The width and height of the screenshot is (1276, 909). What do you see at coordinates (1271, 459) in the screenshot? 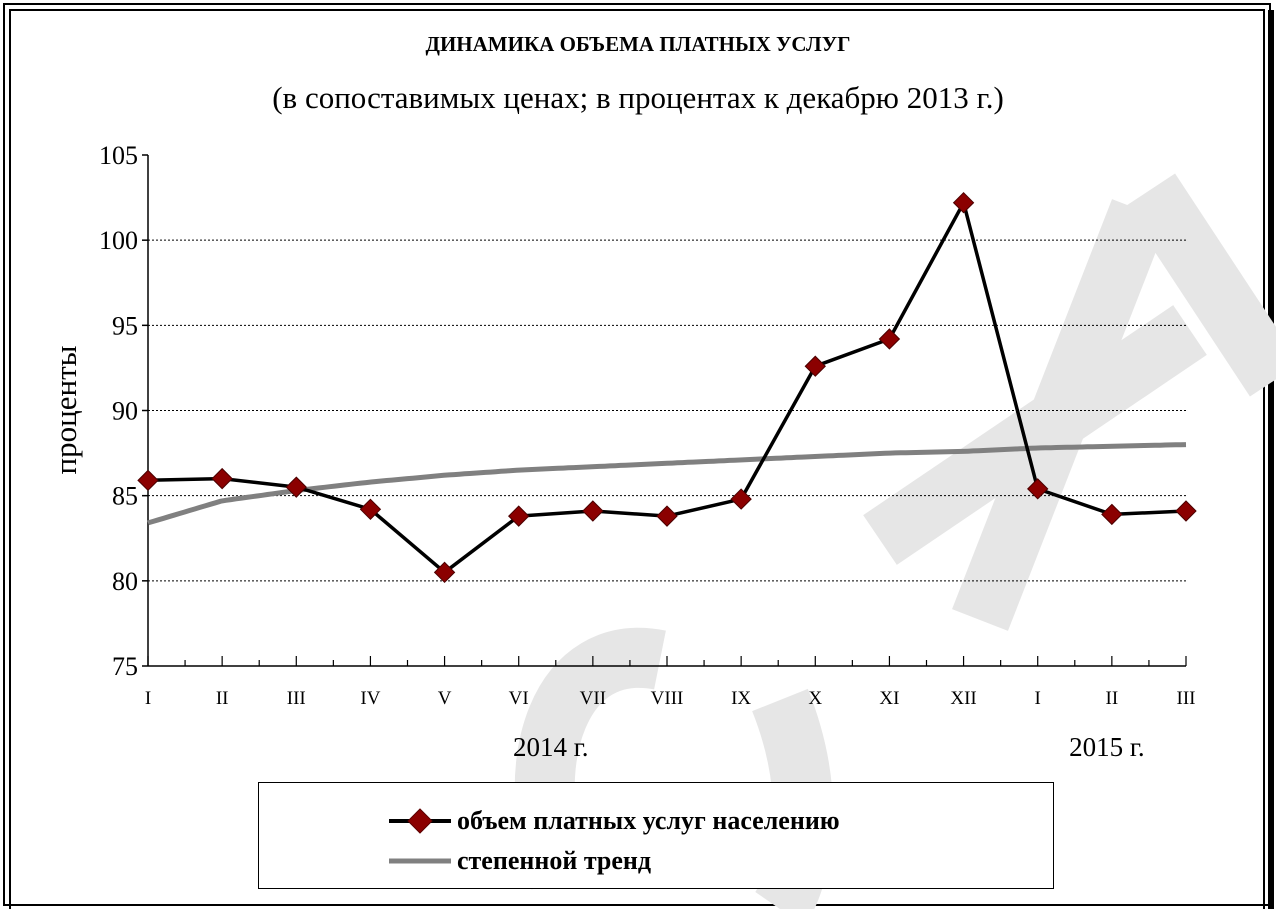
I see `frame-shadow` at bounding box center [1271, 459].